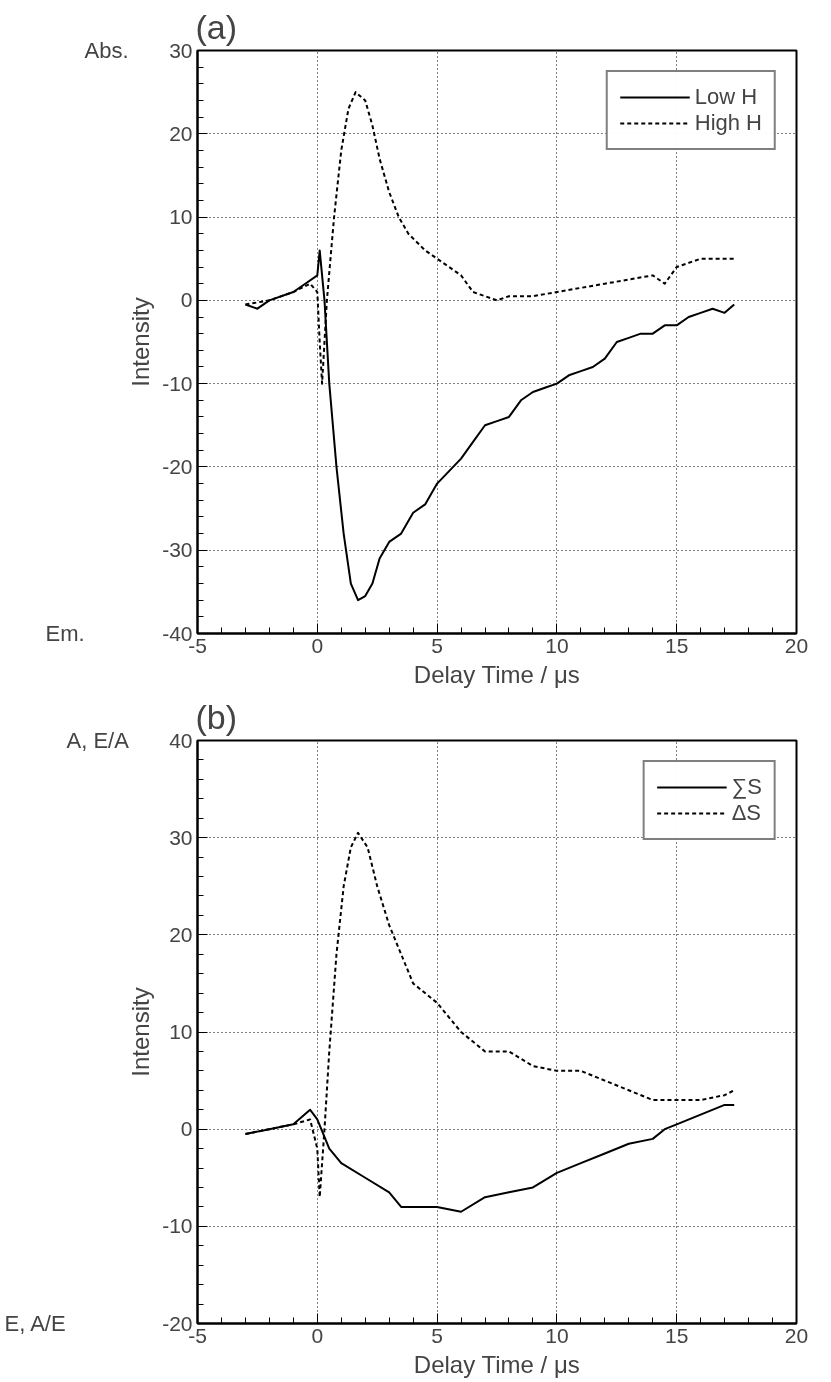  What do you see at coordinates (35, 1323) in the screenshot?
I see `text: E, A/E` at bounding box center [35, 1323].